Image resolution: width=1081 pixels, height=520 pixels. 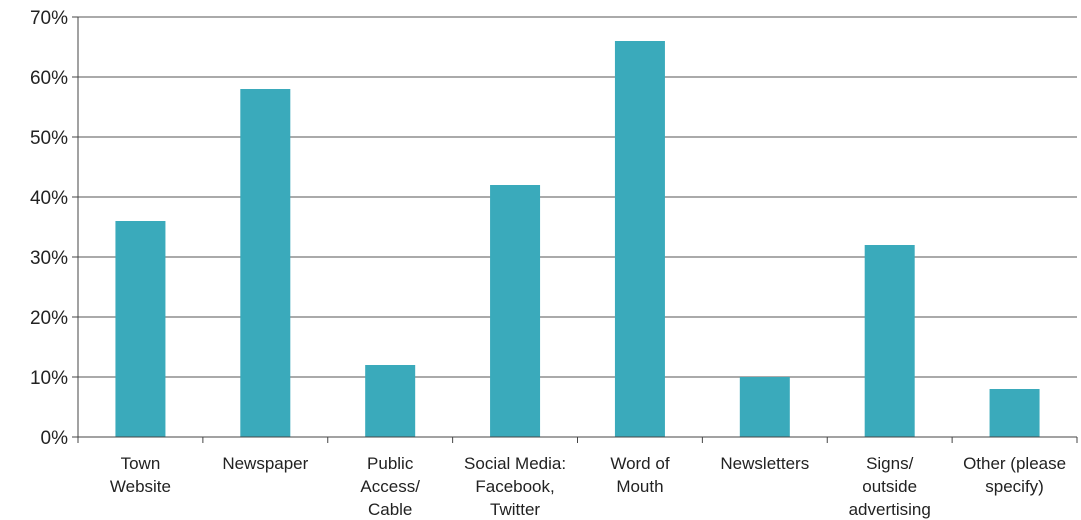 What do you see at coordinates (49, 378) in the screenshot?
I see `y-tick-label: 10%` at bounding box center [49, 378].